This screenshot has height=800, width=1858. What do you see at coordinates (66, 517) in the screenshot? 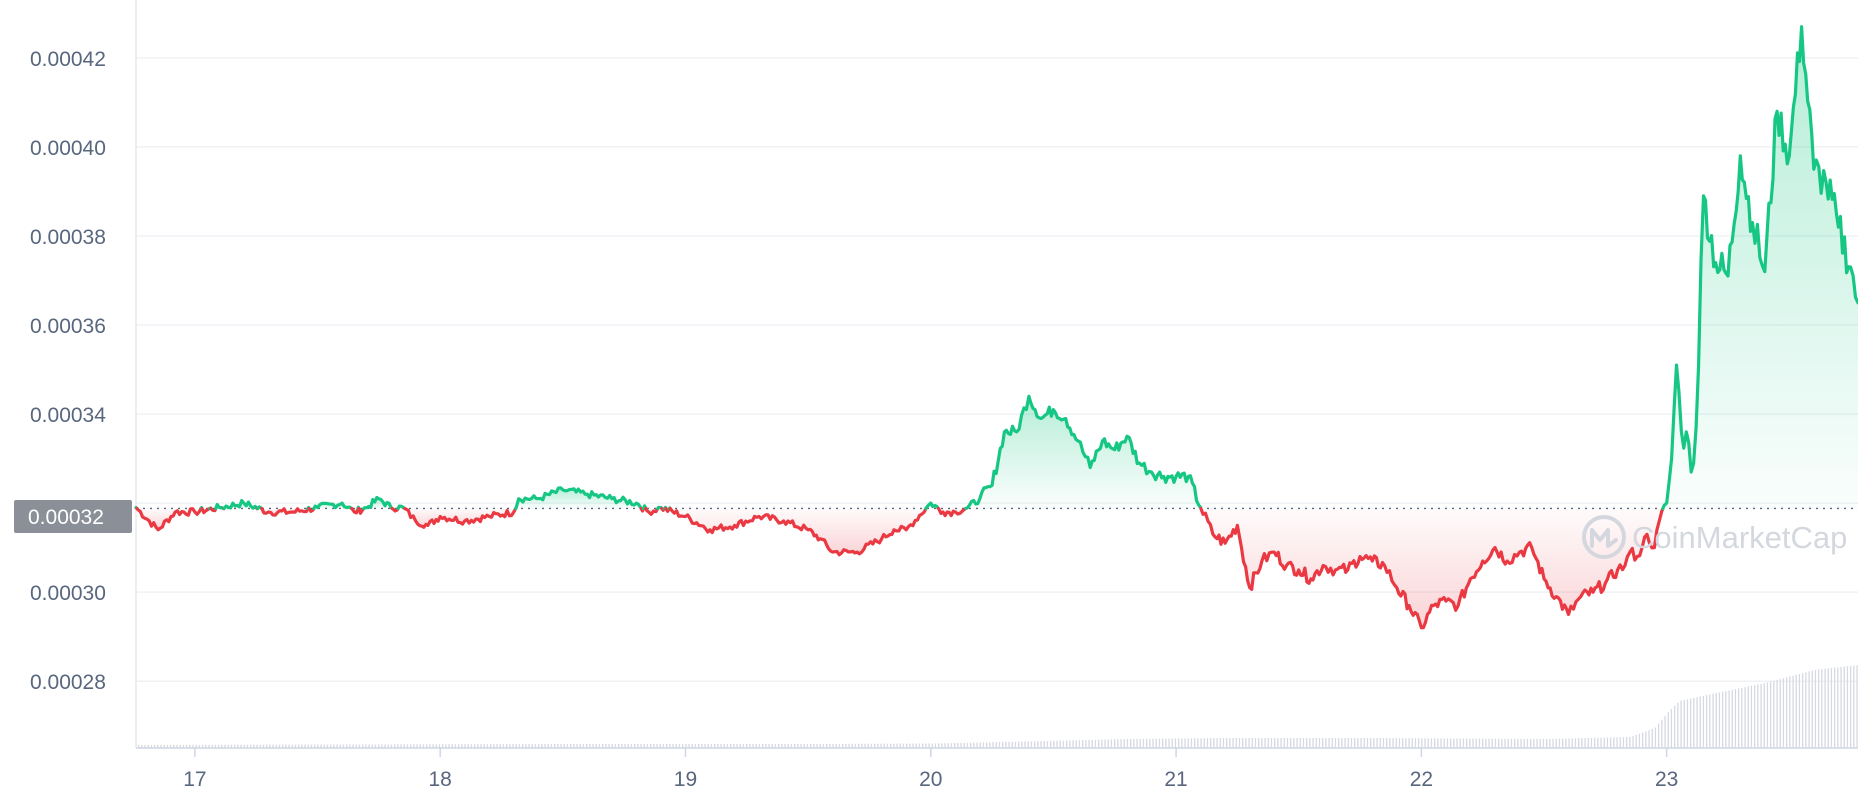
I see `reference-tag-label: 0.00032` at bounding box center [66, 517].